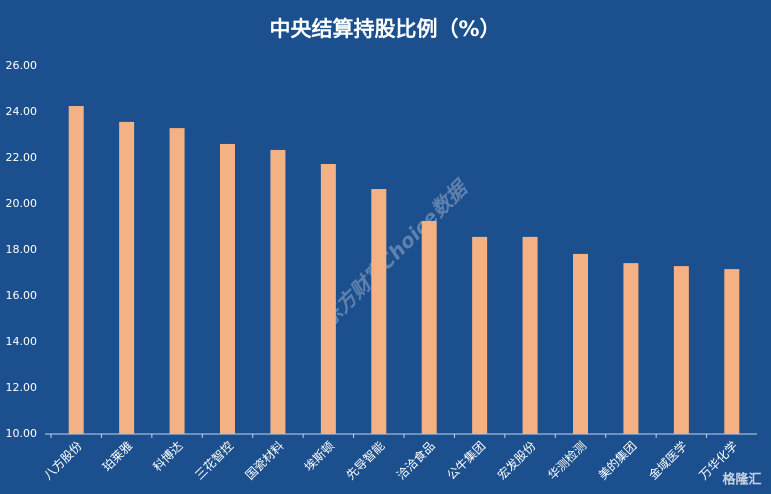  What do you see at coordinates (741, 480) in the screenshot?
I see `watermark: 格隆汇` at bounding box center [741, 480].